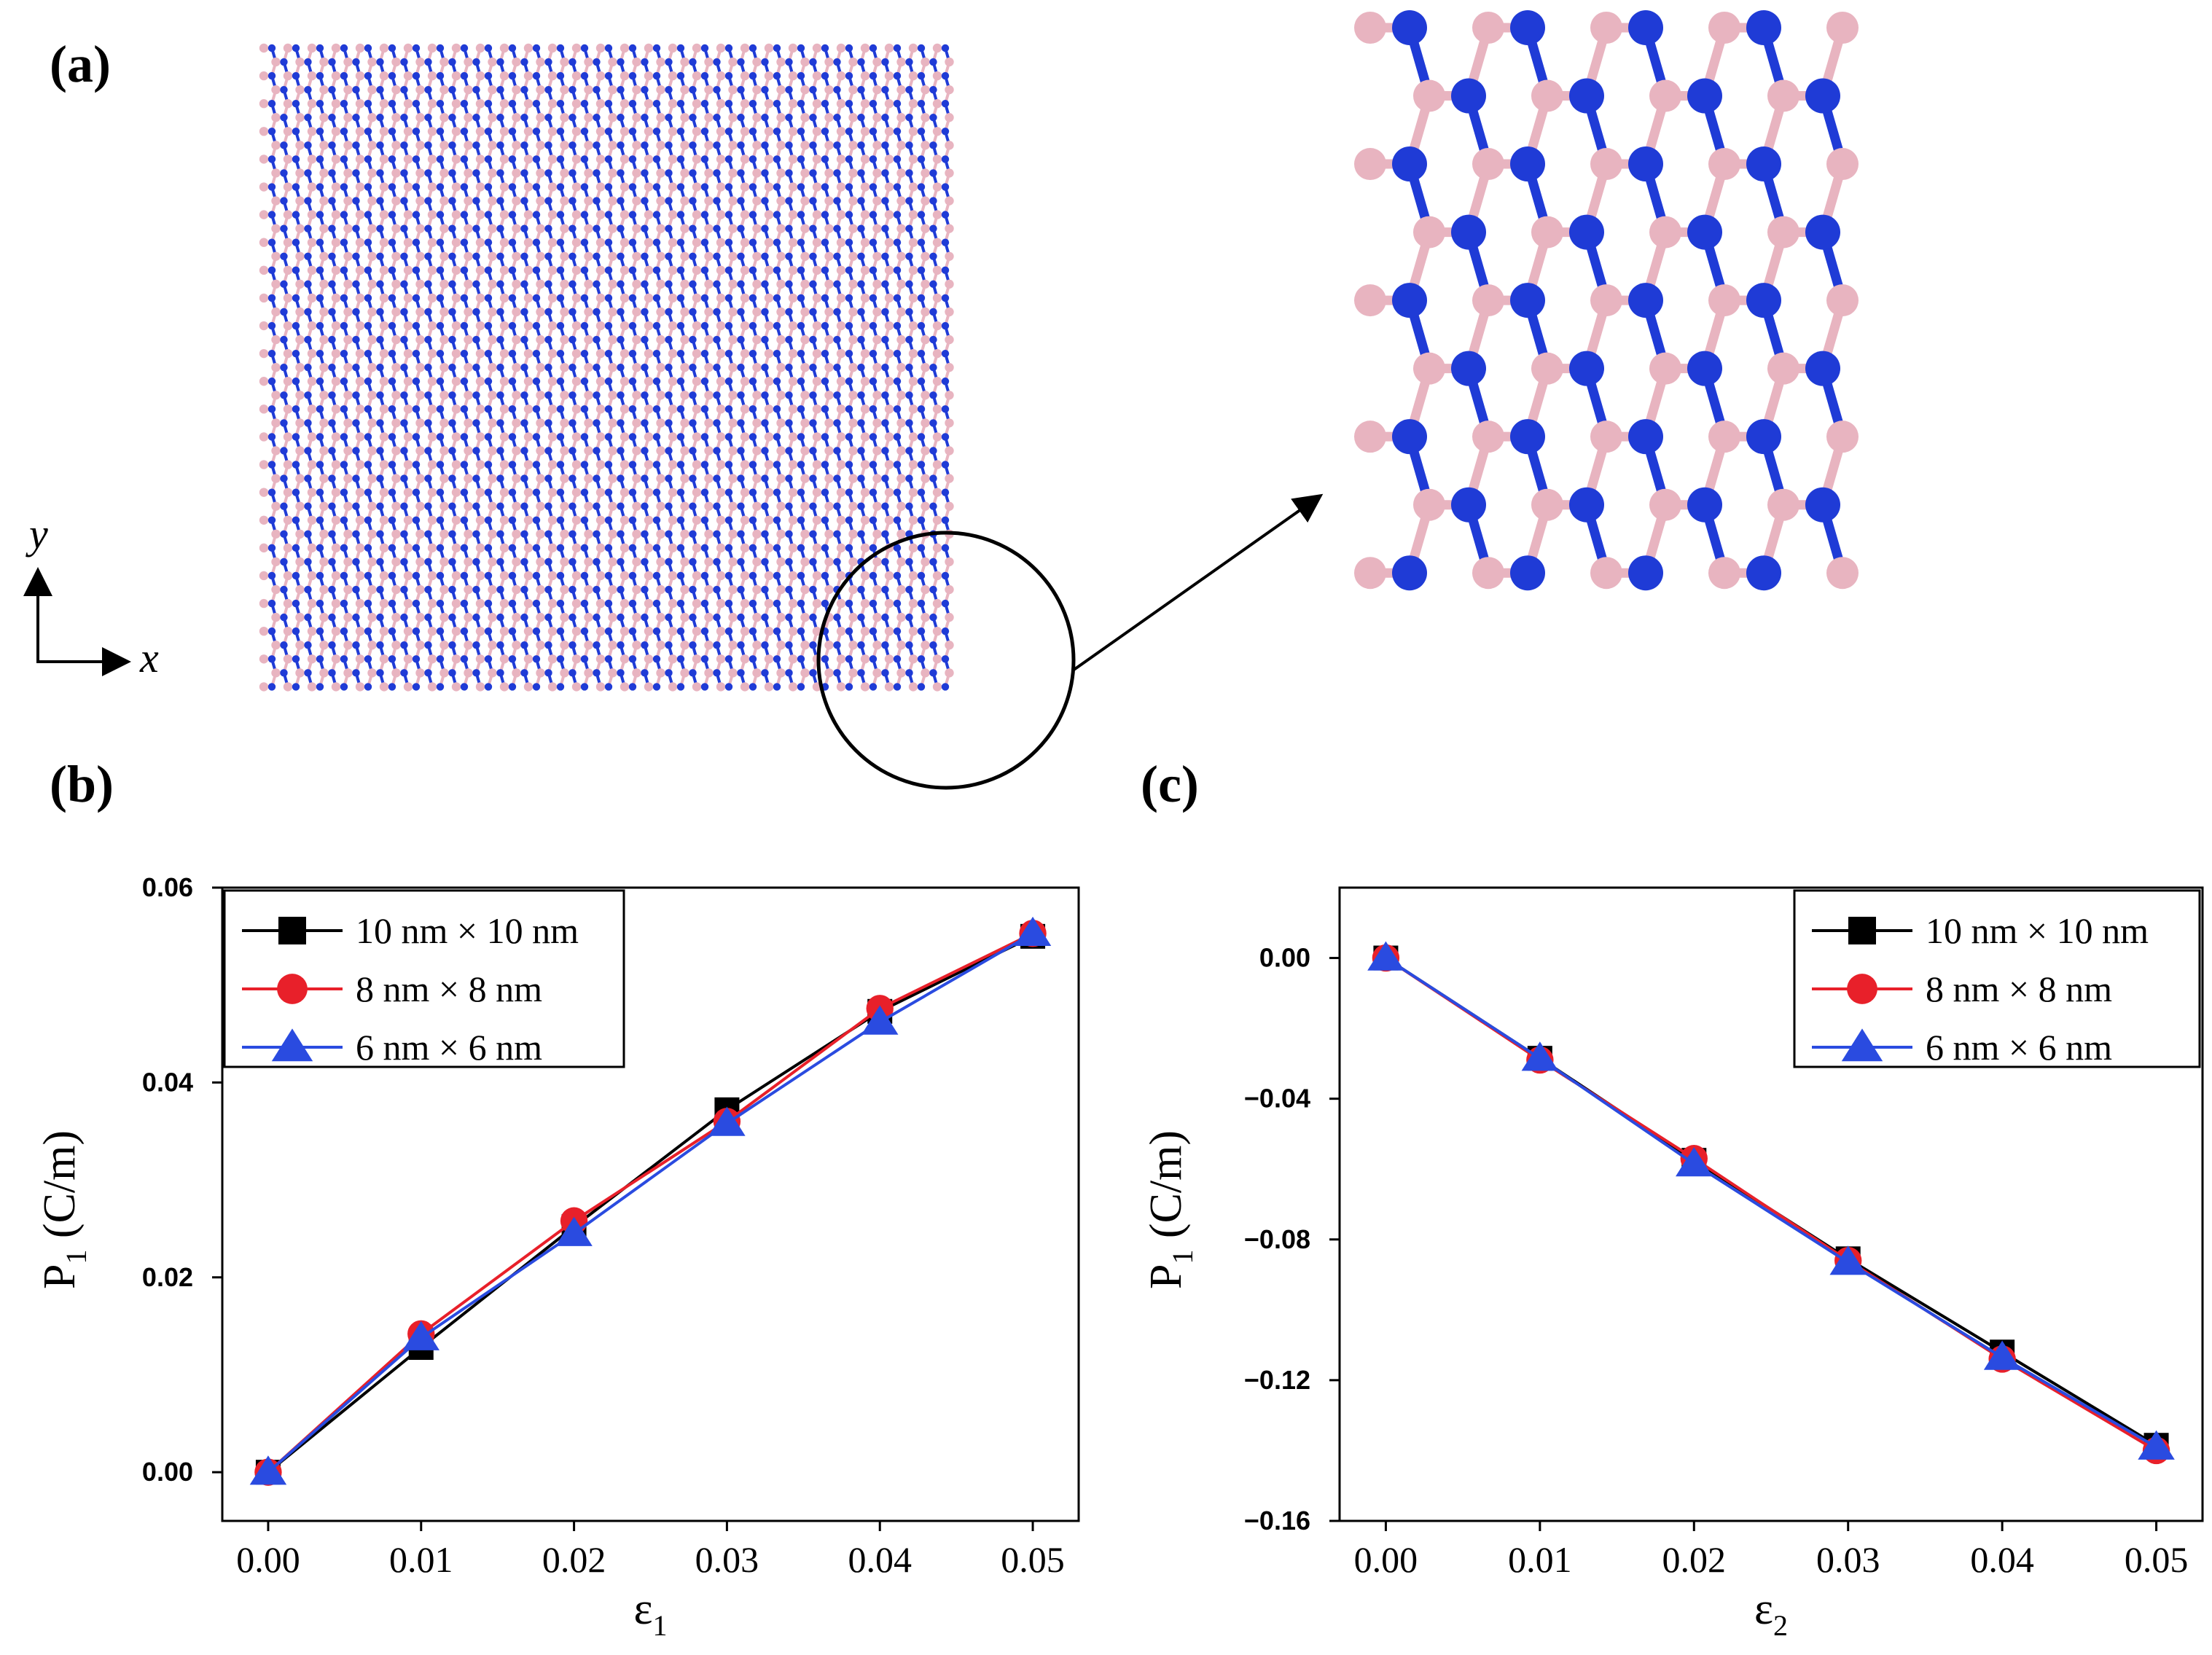 The height and width of the screenshot is (1655, 2212). I want to click on panel-label-c: (c), so click(1170, 784).